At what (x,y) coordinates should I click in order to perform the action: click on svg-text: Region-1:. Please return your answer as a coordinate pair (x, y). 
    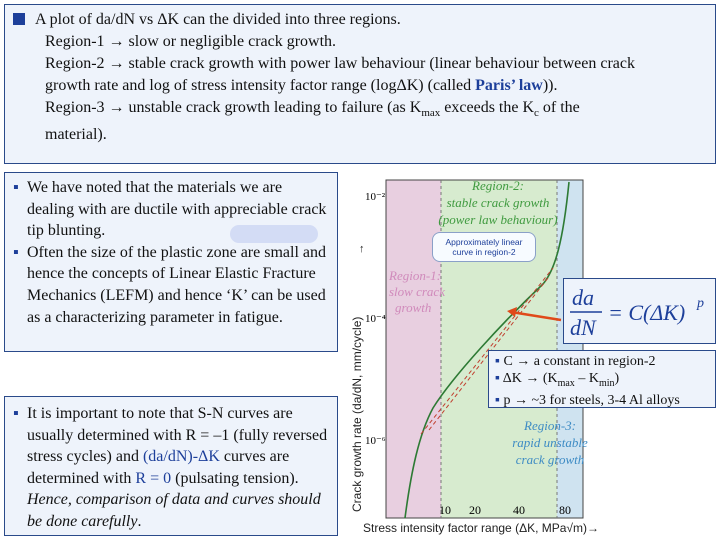
    Looking at the image, I should click on (414, 275).